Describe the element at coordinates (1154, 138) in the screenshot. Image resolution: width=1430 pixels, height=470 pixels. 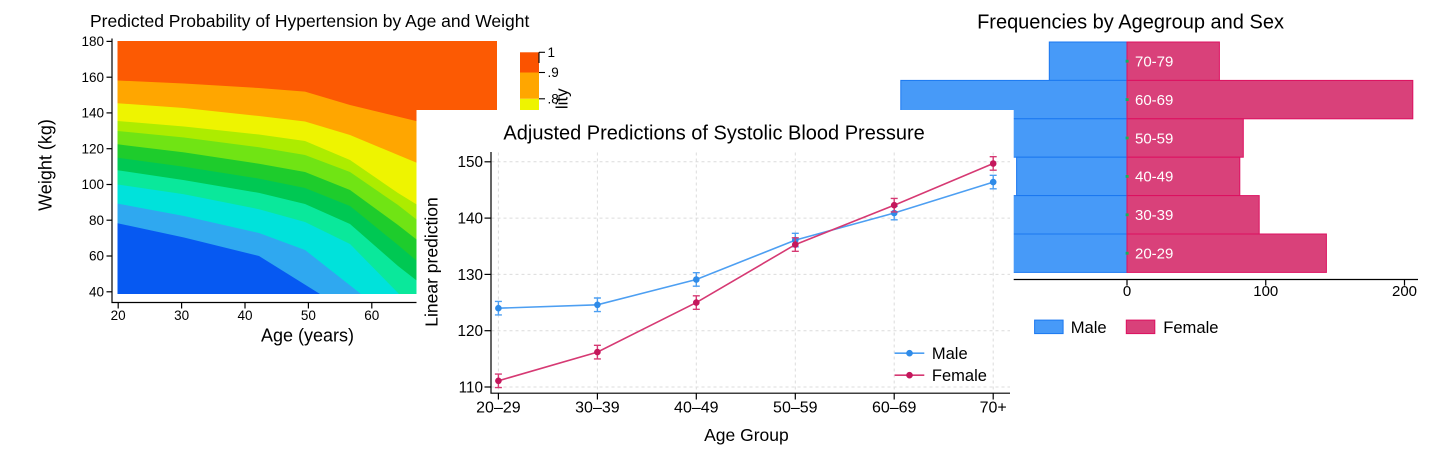
I see `svg-text: 50-59` at that location.